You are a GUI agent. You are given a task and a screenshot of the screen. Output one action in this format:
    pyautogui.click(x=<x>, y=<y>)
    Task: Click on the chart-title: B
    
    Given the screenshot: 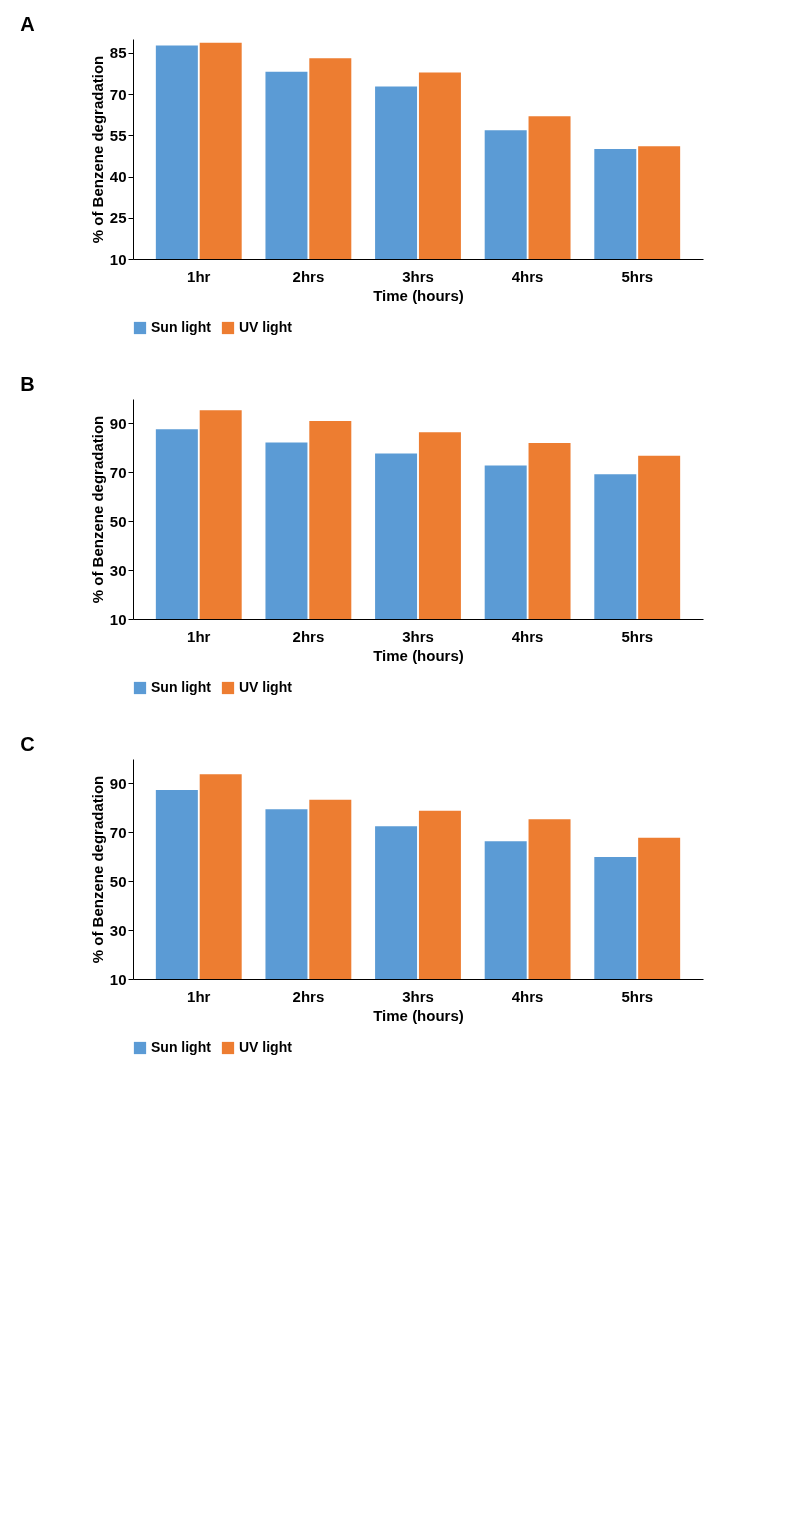 What is the action you would take?
    pyautogui.click(x=27, y=384)
    